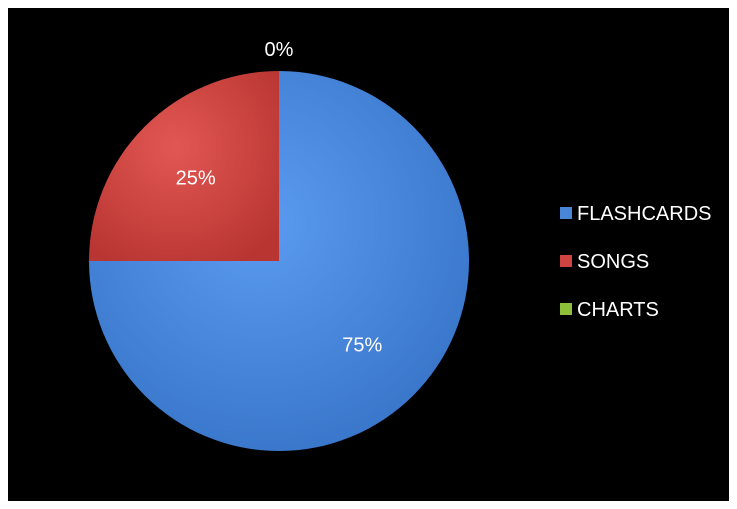 Image resolution: width=737 pixels, height=509 pixels. Describe the element at coordinates (618, 310) in the screenshot. I see `legend-label-charts: CHARTS` at that location.